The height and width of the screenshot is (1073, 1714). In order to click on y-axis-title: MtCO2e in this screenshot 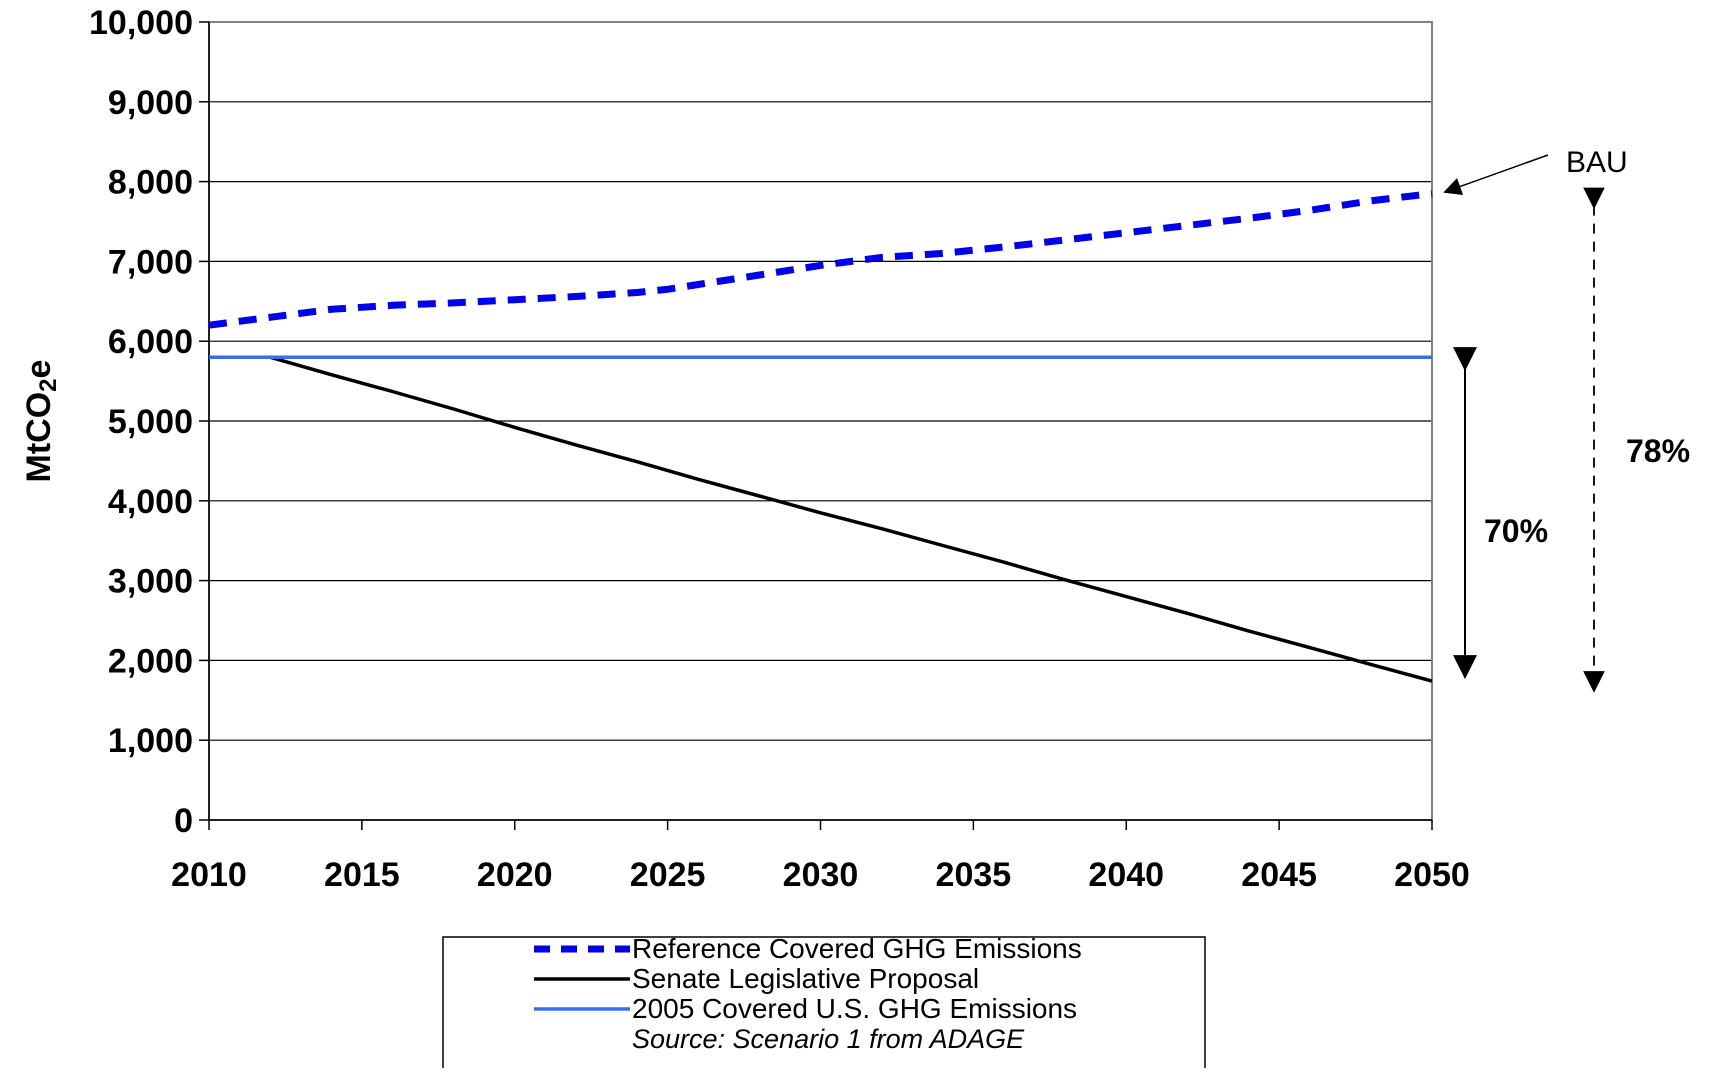, I will do `click(41, 421)`.